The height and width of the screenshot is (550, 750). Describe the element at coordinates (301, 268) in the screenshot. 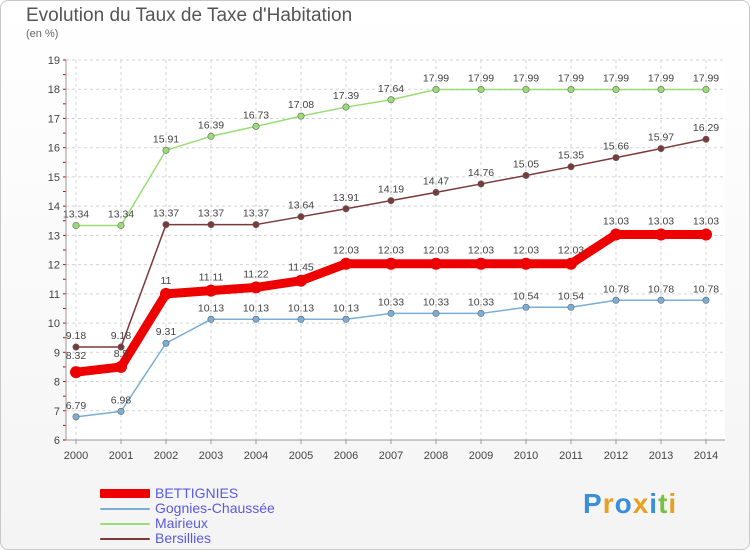

I see `data-label: 11.45` at that location.